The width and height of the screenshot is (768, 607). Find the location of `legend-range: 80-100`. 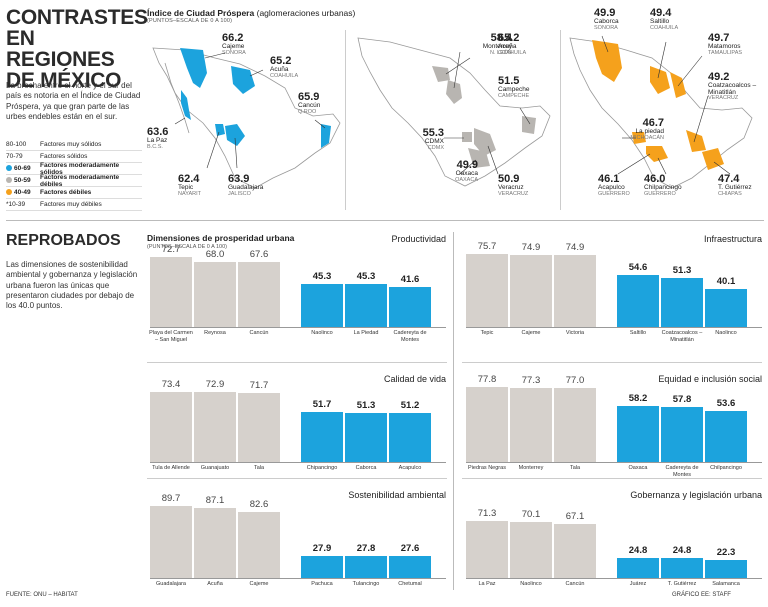

legend-range: 80-100 is located at coordinates (16, 144).